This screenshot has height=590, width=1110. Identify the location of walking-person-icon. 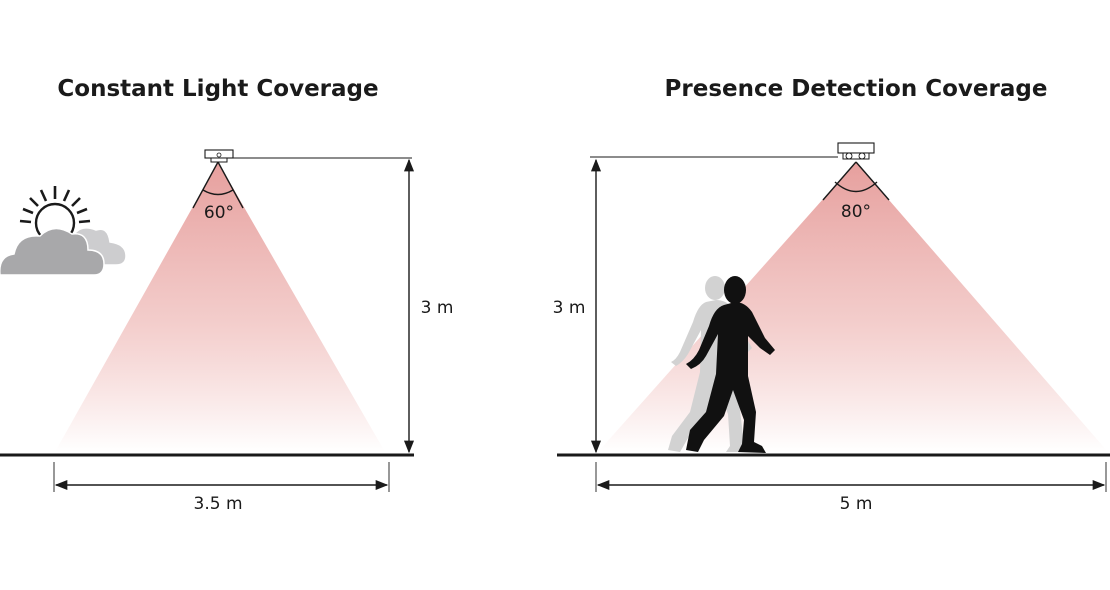
(730, 364).